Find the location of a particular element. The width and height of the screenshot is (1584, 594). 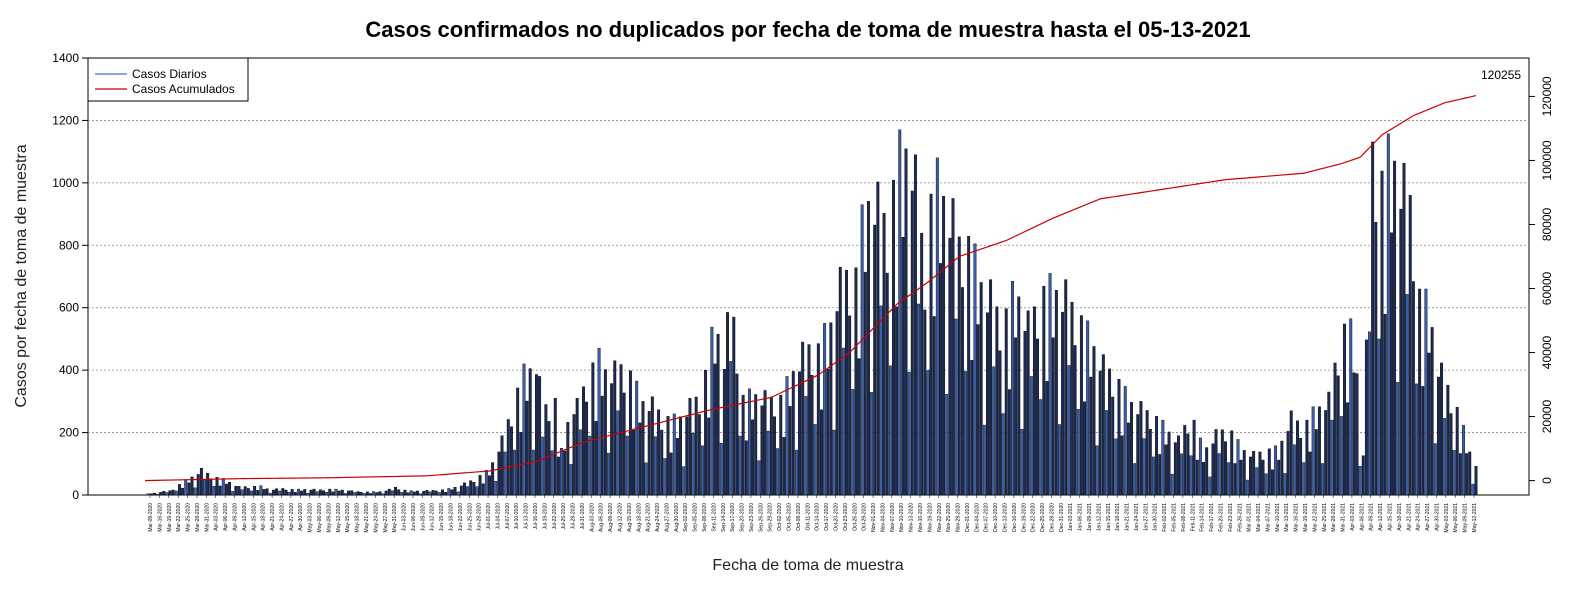

cumulative-end-label: 120255 is located at coordinates (1501, 75).